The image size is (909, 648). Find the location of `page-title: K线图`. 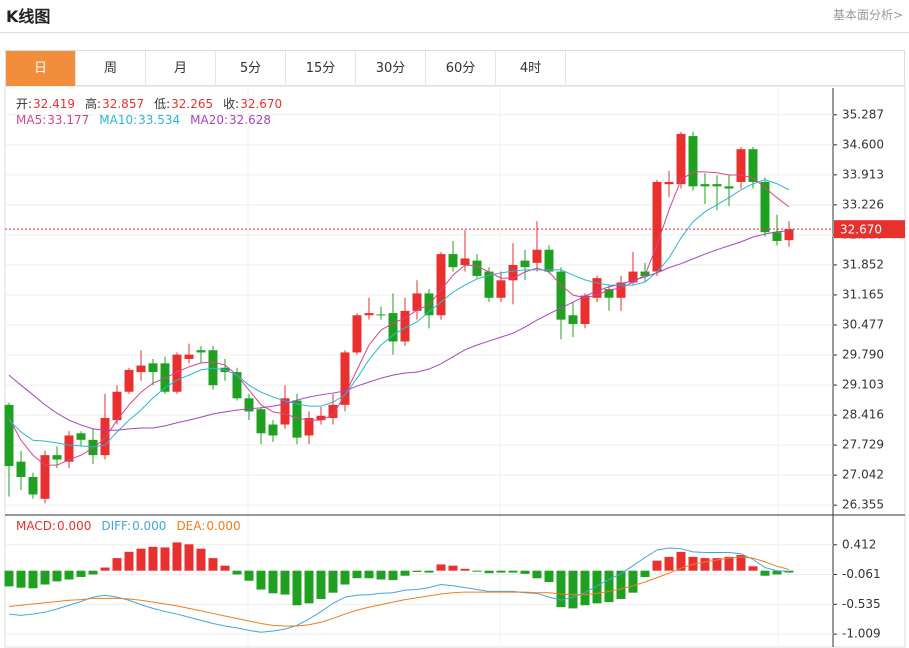

page-title: K线图 is located at coordinates (28, 16).